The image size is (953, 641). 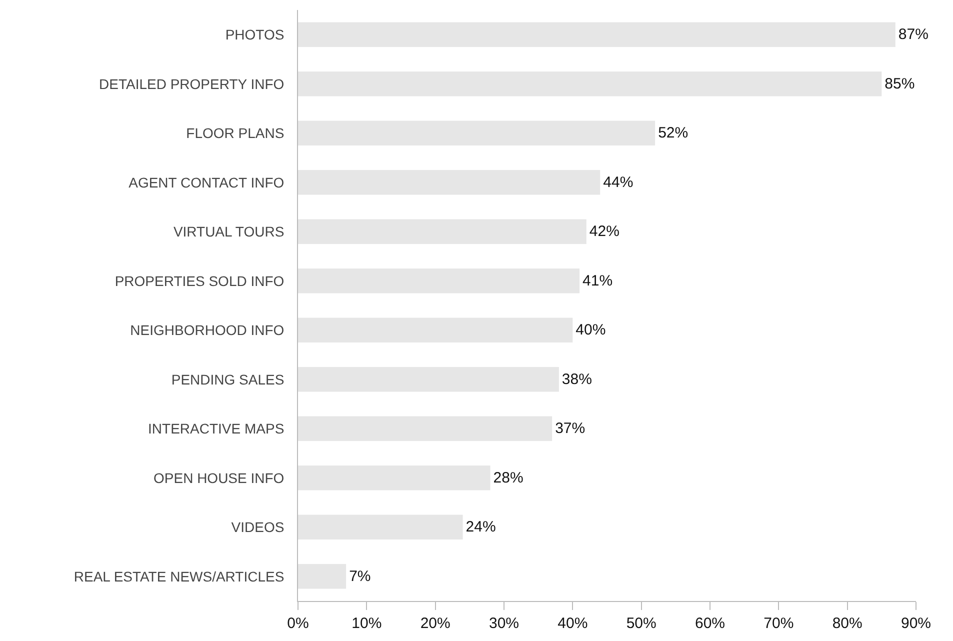 What do you see at coordinates (254, 34) in the screenshot?
I see `y-tick-label: PHOTOS` at bounding box center [254, 34].